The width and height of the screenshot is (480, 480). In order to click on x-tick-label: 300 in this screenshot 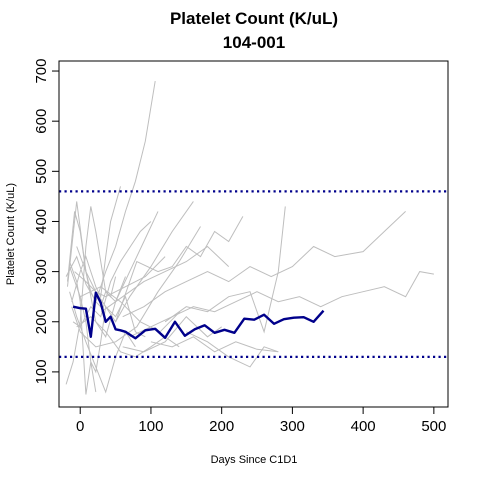, I will do `click(292, 426)`.